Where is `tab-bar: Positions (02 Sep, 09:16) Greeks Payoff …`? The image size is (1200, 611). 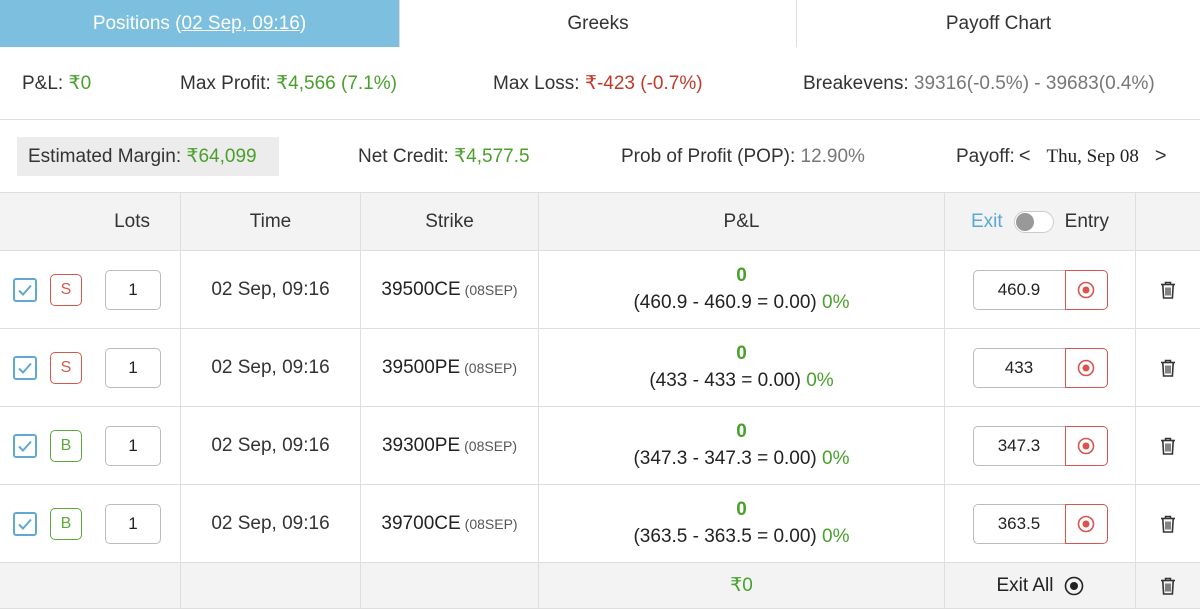
tab-bar: Positions (02 Sep, 09:16) Greeks Payoff … is located at coordinates (600, 23).